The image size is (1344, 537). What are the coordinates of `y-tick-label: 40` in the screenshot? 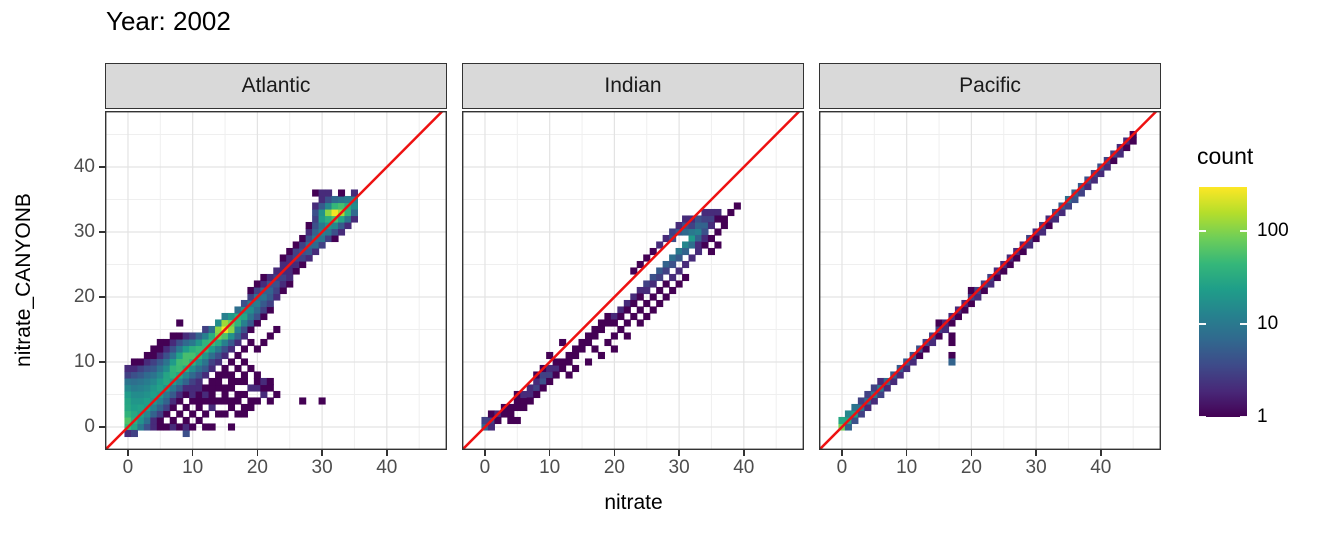 It's located at (84, 167).